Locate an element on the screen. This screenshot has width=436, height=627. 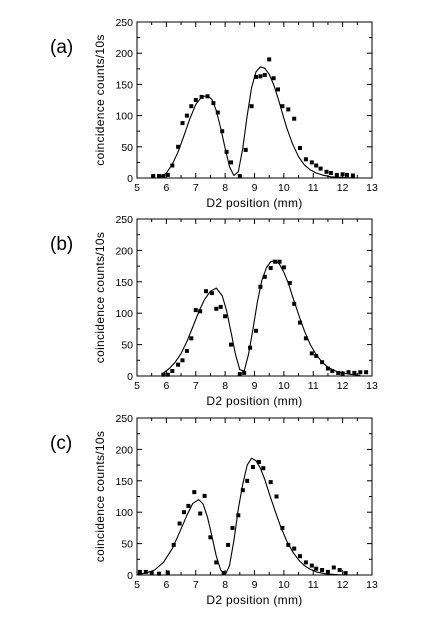
panel-label: (a) is located at coordinates (61, 47).